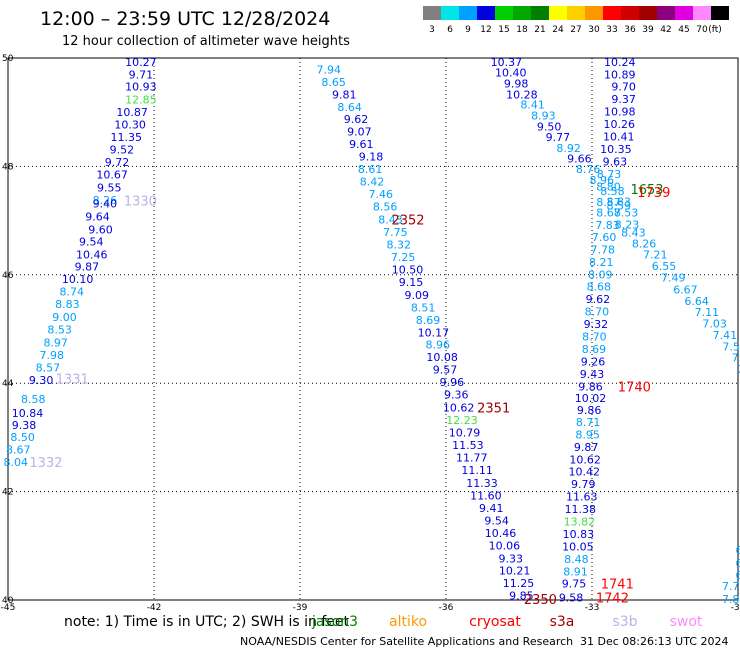 Image resolution: width=740 pixels, height=655 pixels. Describe the element at coordinates (408, 622) in the screenshot. I see `satellite-name: altiko` at that location.